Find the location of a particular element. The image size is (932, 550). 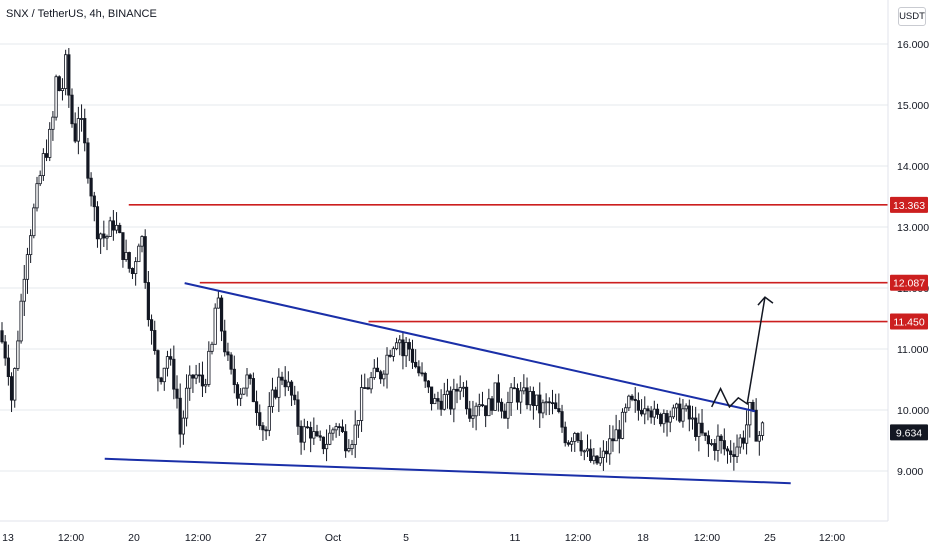

projection-arrowhead is located at coordinates (765, 301).